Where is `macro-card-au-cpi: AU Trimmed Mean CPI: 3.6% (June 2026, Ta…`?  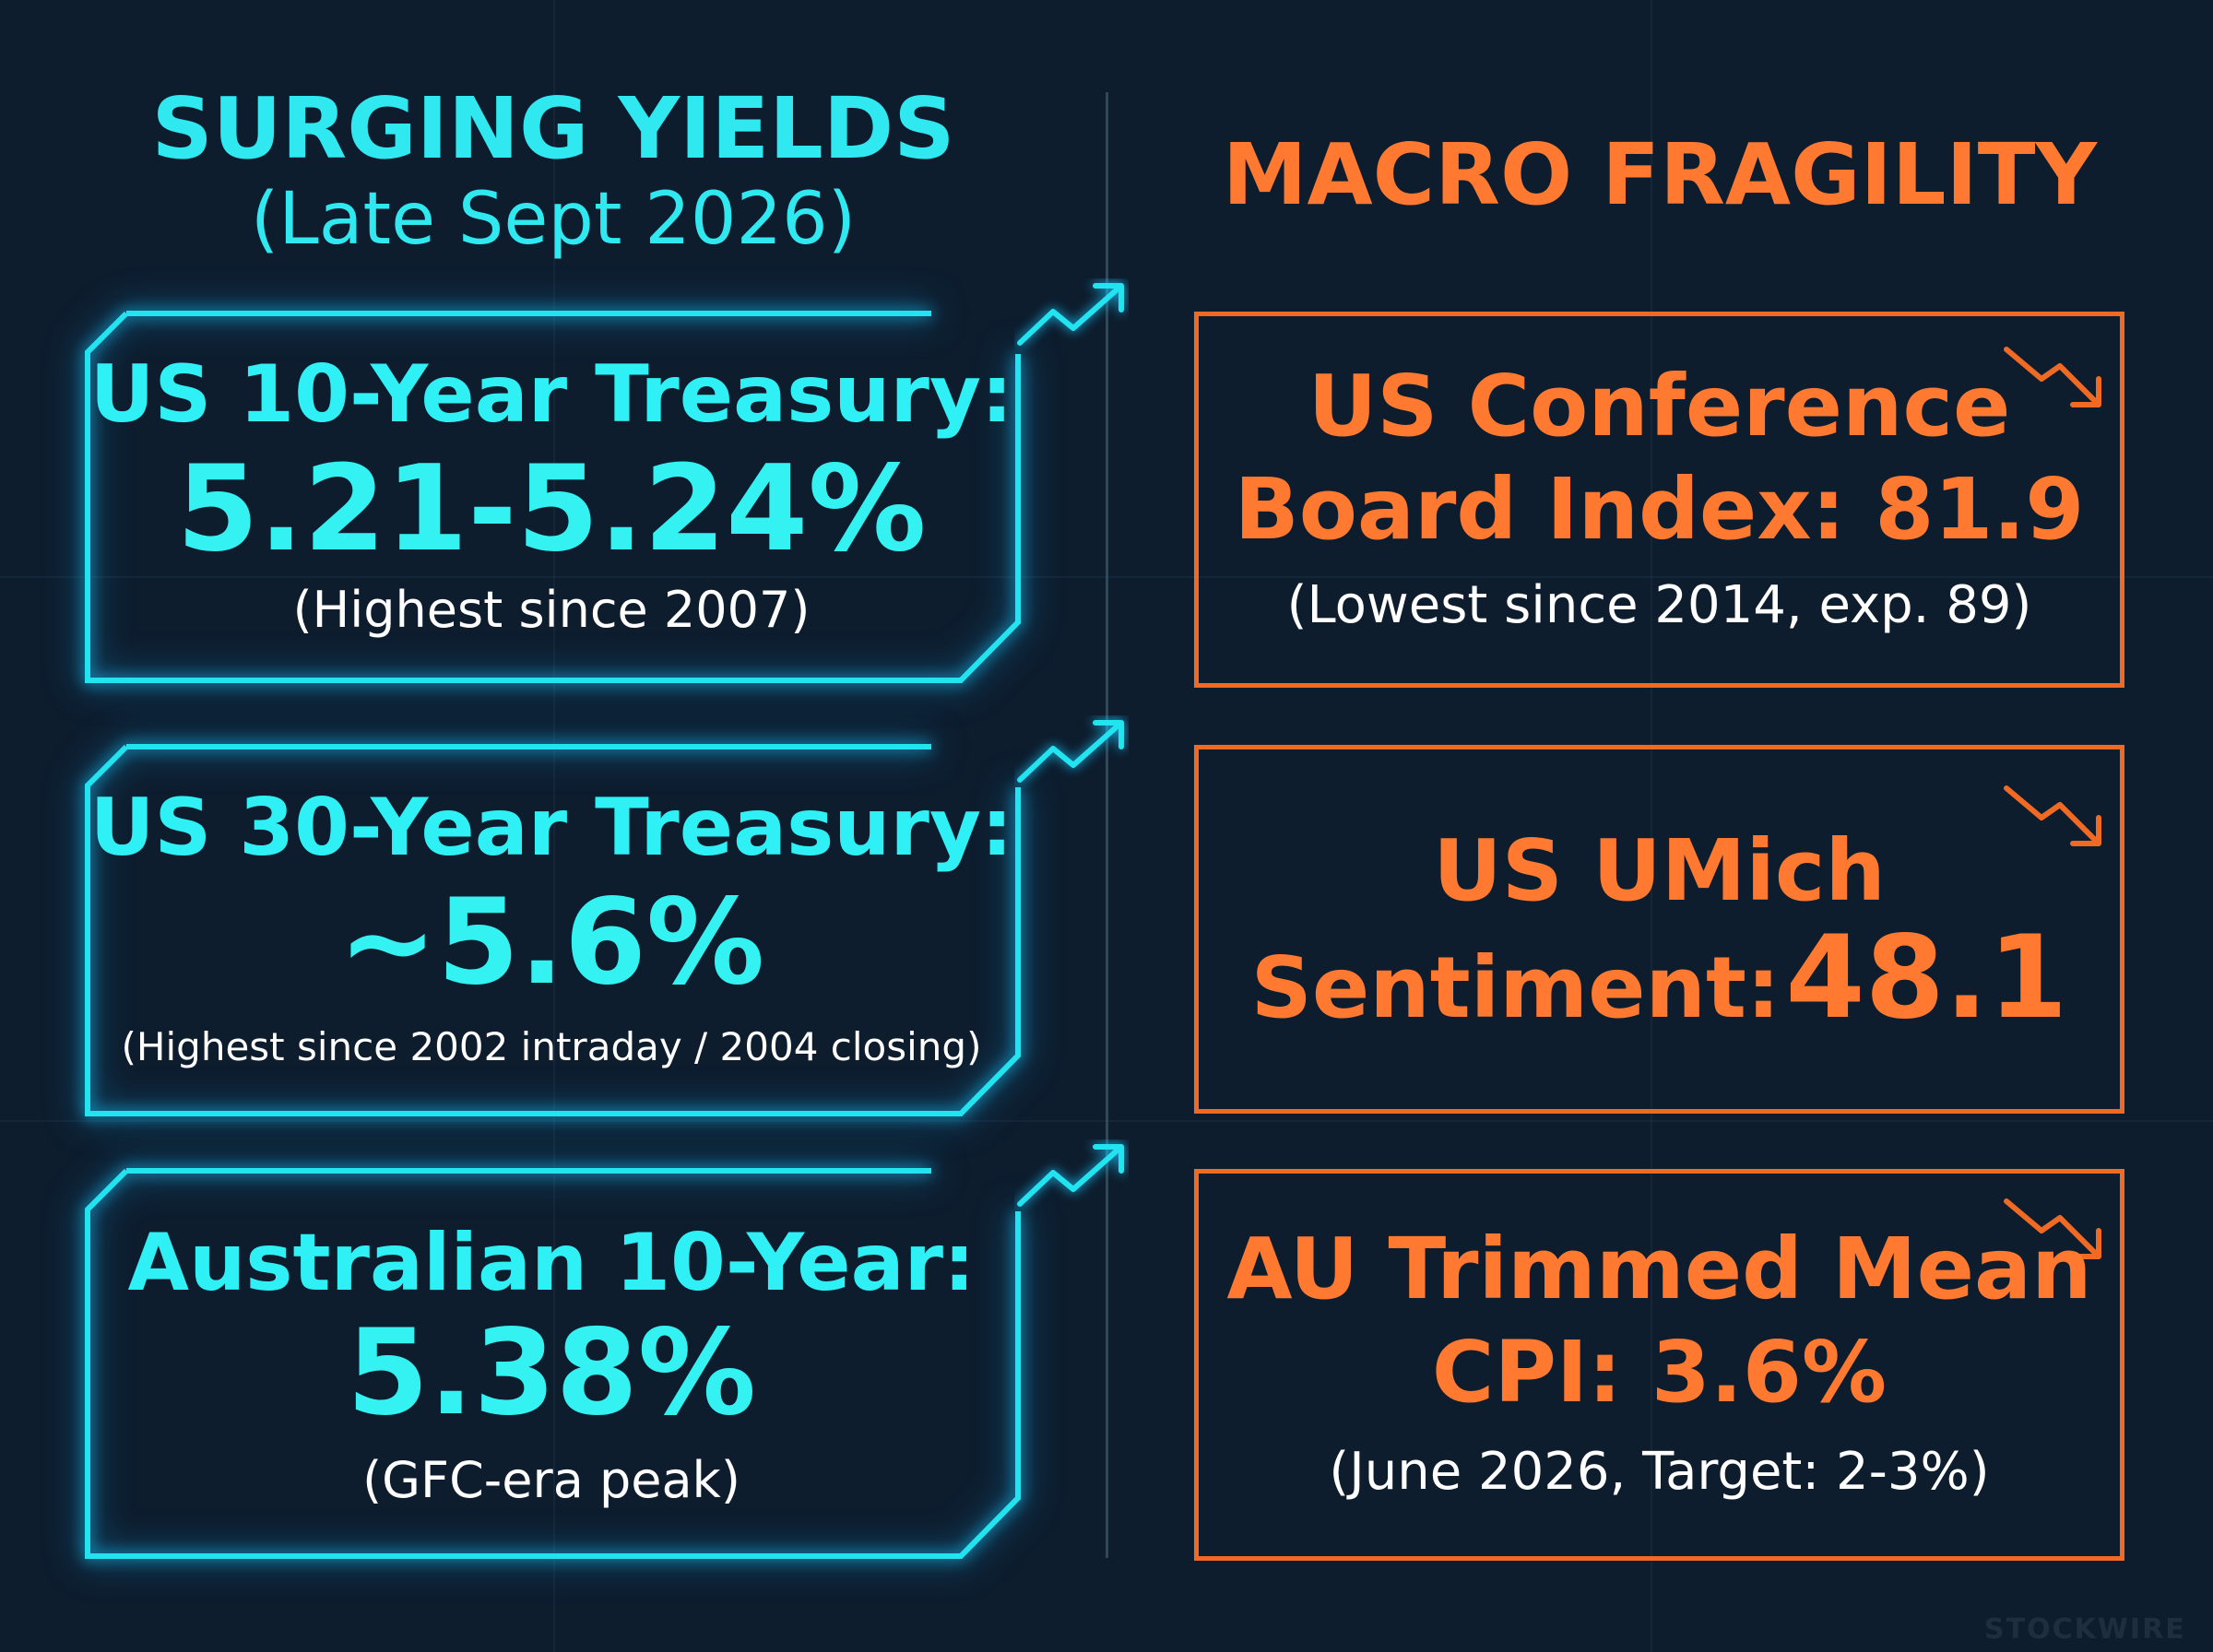
macro-card-au-cpi: AU Trimmed Mean CPI: 3.6% (June 2026, Ta… is located at coordinates (1659, 1365).